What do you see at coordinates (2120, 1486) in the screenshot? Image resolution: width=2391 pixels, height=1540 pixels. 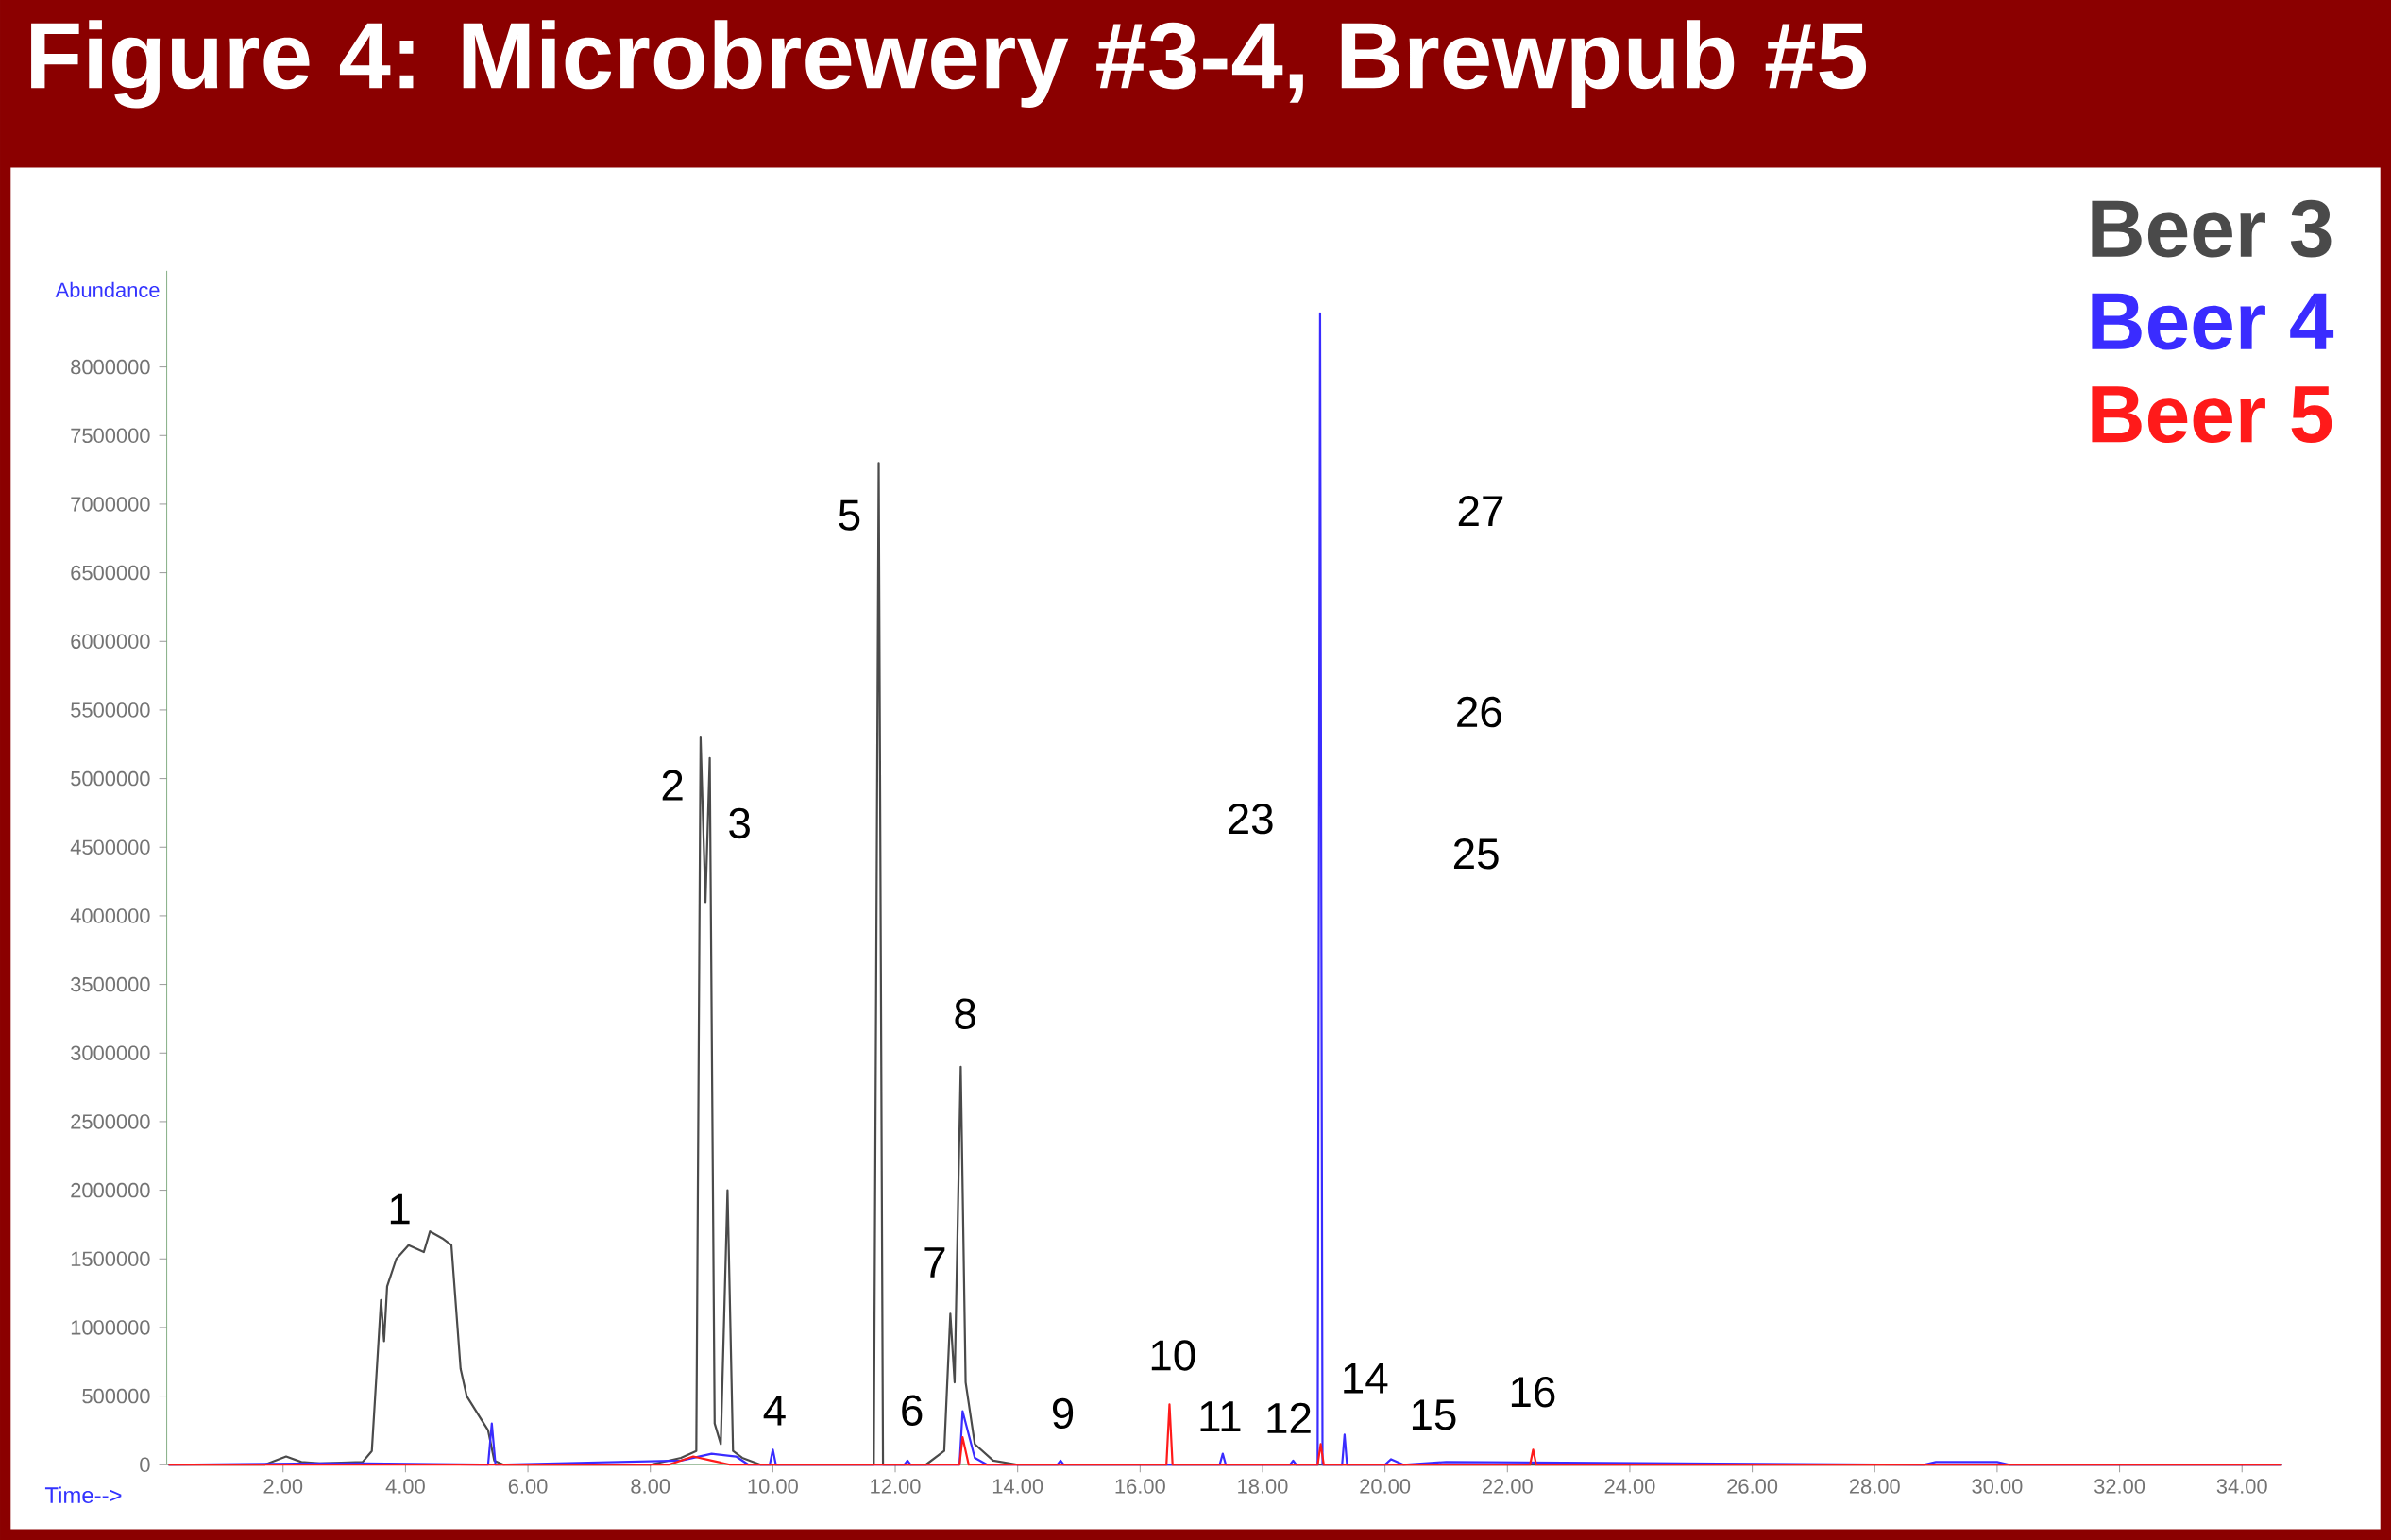 I see `x-tick-label: 32.00` at bounding box center [2120, 1486].